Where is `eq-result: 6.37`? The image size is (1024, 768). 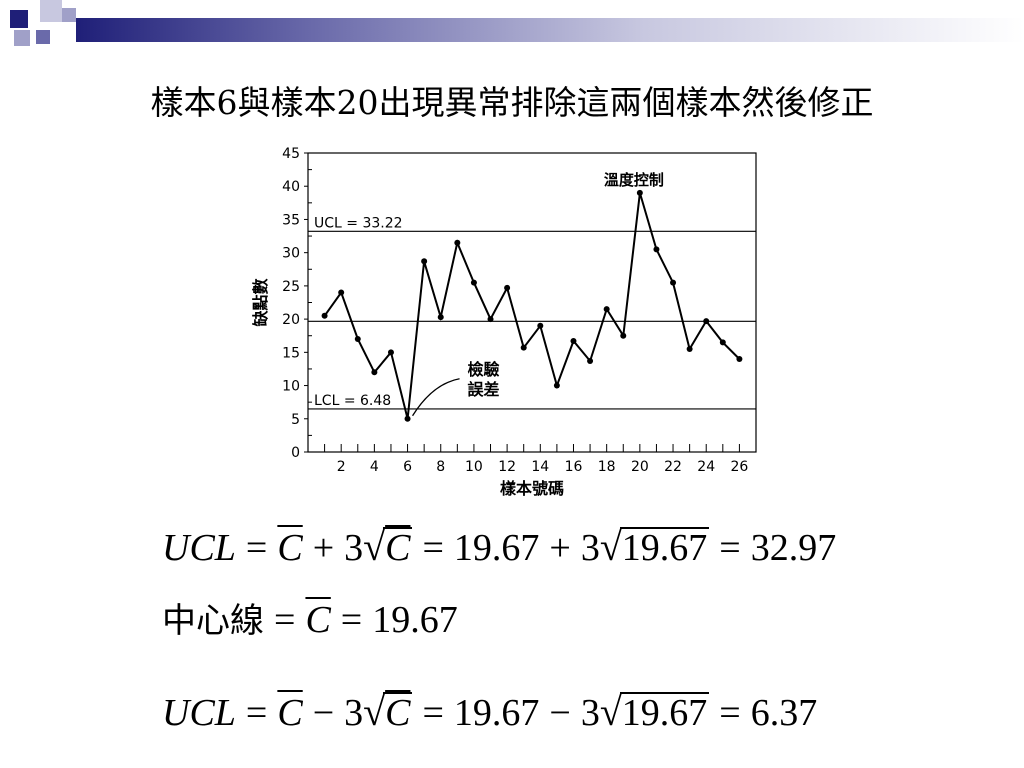
eq-result: 6.37 is located at coordinates (784, 713).